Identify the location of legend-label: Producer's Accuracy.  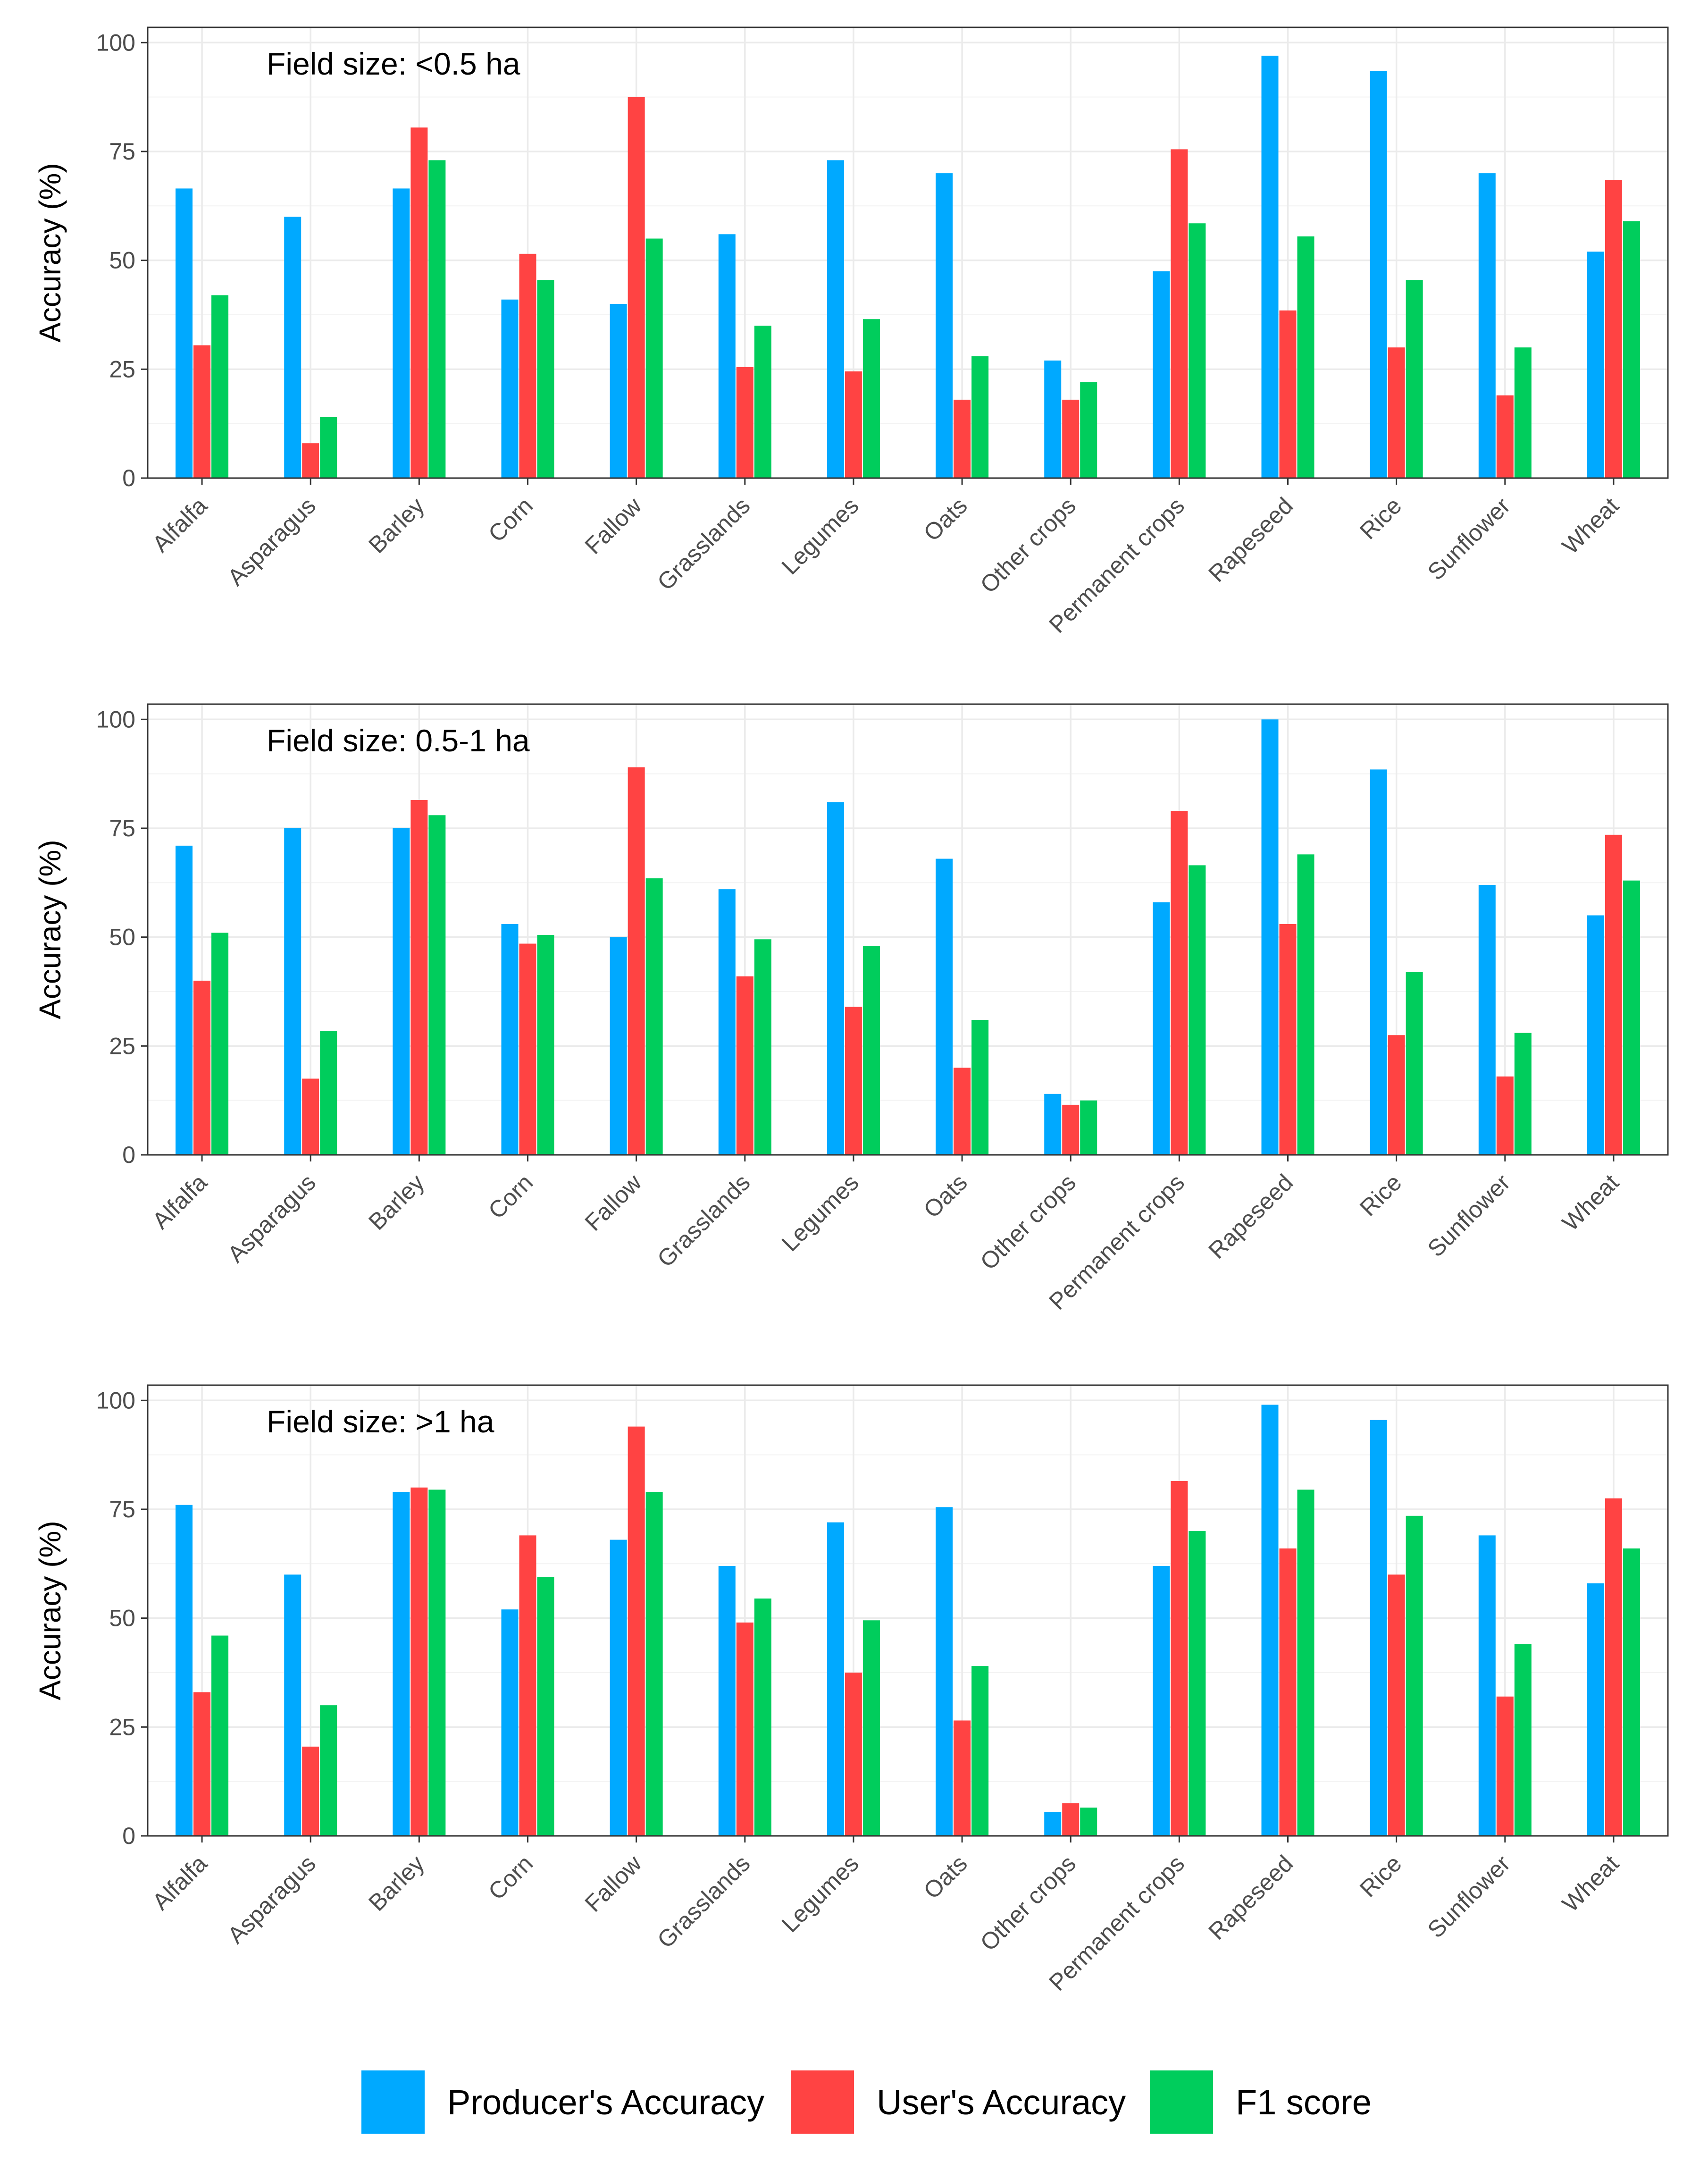
(605, 2102).